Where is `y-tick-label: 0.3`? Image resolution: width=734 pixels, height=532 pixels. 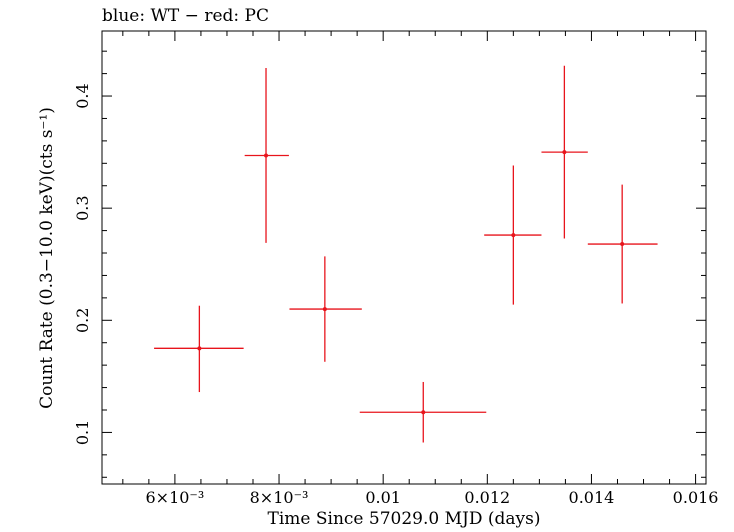
y-tick-label: 0.3 is located at coordinates (82, 207).